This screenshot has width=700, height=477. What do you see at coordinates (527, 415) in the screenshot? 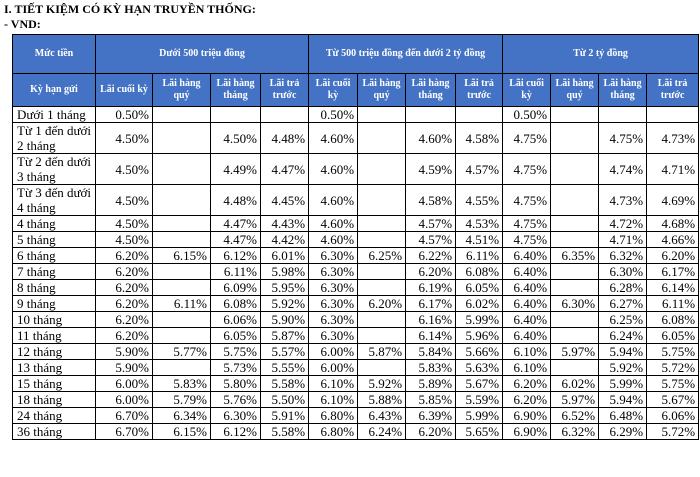
I see `rate-cell: 6.90%` at bounding box center [527, 415].